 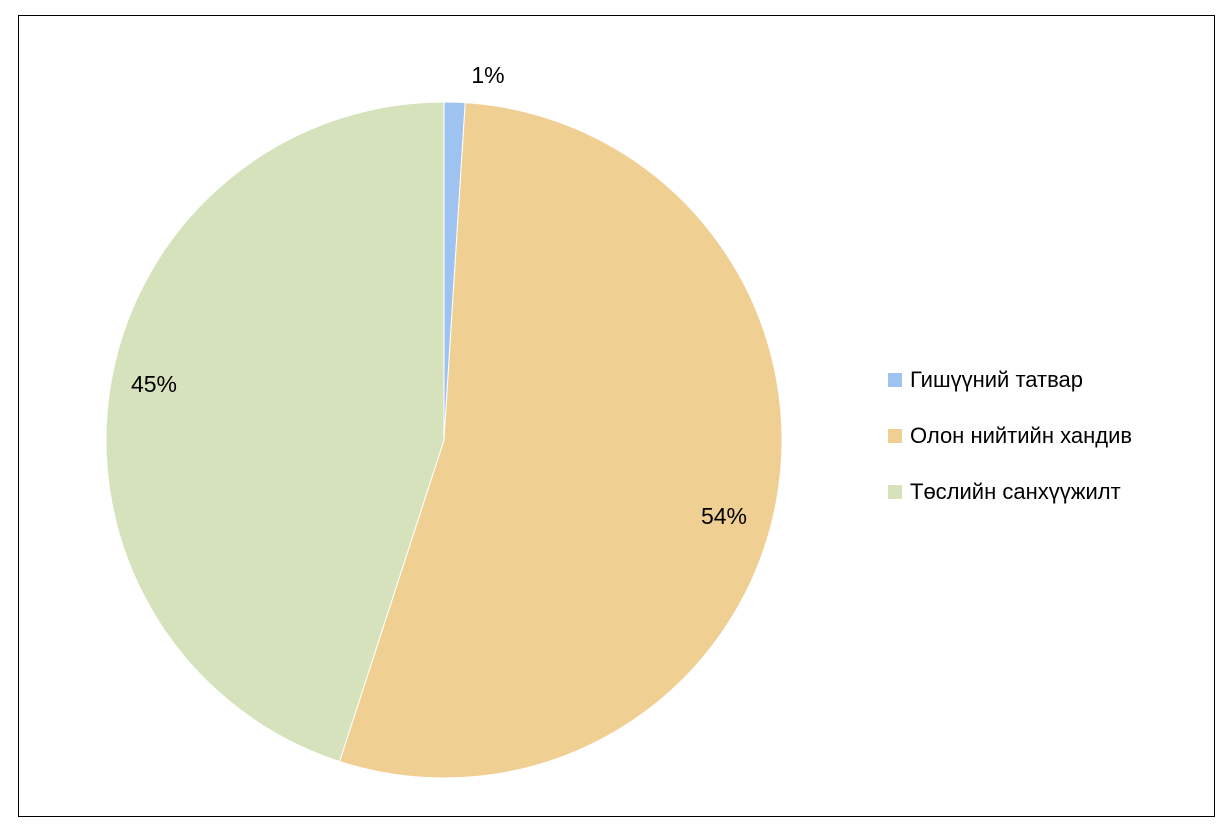 What do you see at coordinates (996, 379) in the screenshot?
I see `legend-label: Гишүүний татвар` at bounding box center [996, 379].